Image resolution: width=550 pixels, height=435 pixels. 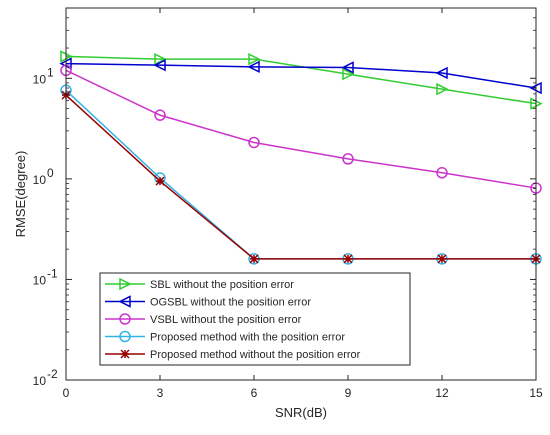 What do you see at coordinates (230, 303) in the screenshot?
I see `legend-label: OGSBL without the position error` at bounding box center [230, 303].